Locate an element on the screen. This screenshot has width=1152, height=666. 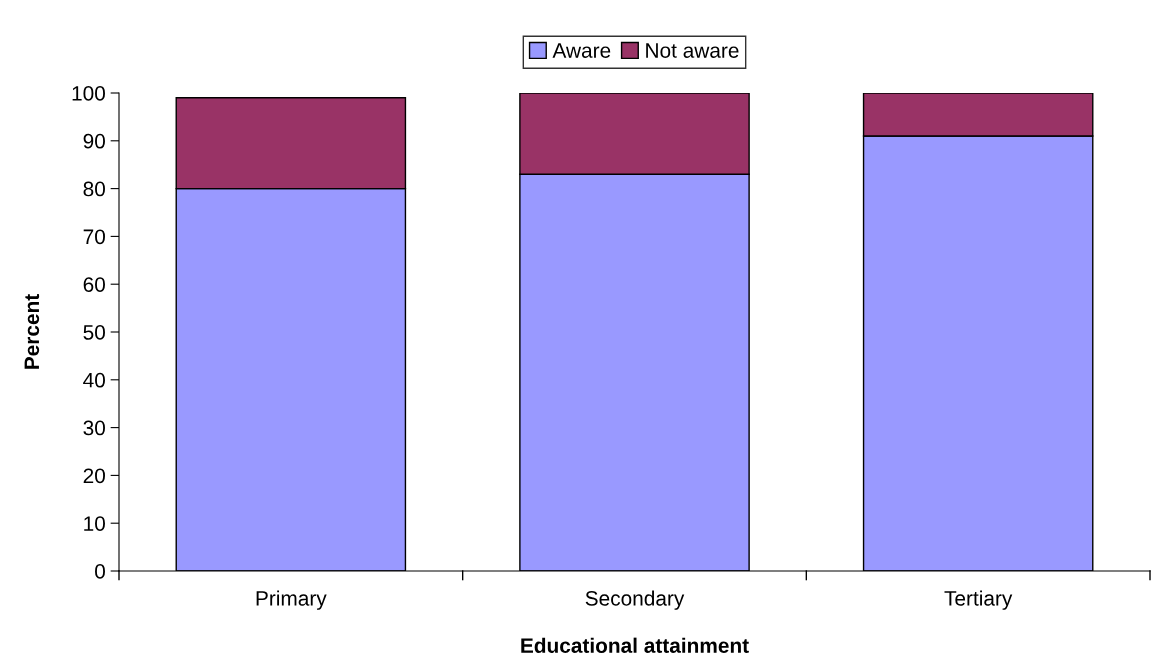
y-tick-label: 60 is located at coordinates (94, 284).